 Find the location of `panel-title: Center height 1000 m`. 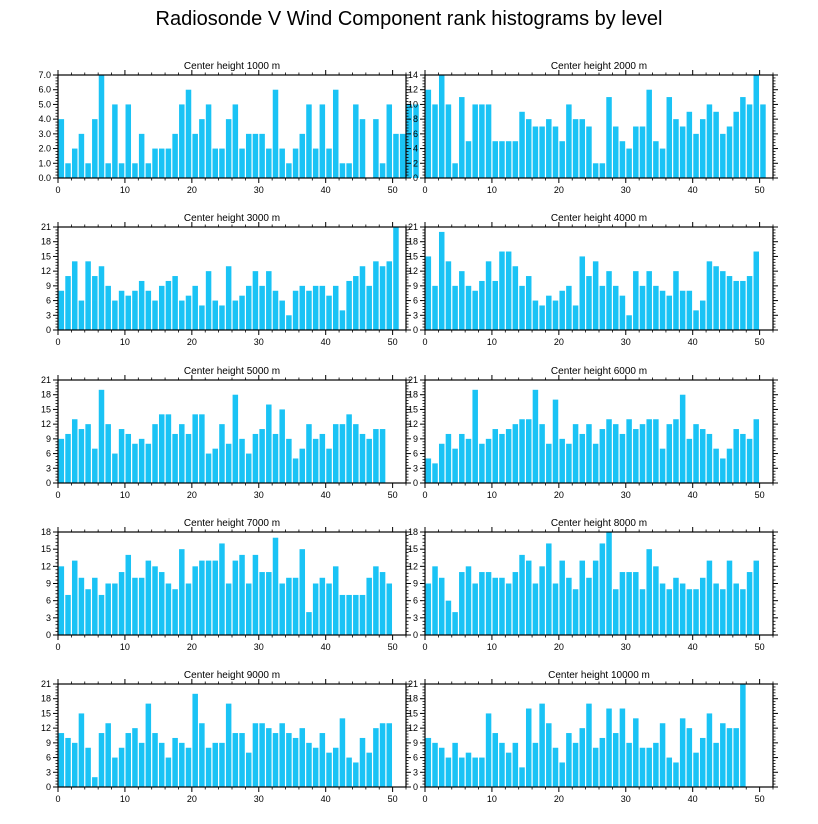

panel-title: Center height 1000 m is located at coordinates (232, 66).